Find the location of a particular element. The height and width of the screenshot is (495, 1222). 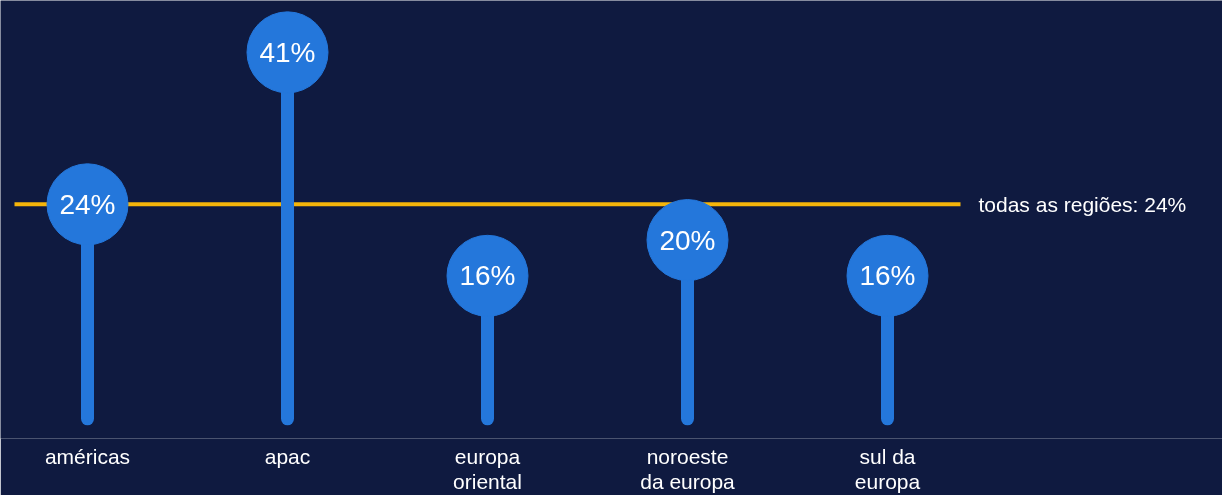

x-tick-label: apac is located at coordinates (287, 456).